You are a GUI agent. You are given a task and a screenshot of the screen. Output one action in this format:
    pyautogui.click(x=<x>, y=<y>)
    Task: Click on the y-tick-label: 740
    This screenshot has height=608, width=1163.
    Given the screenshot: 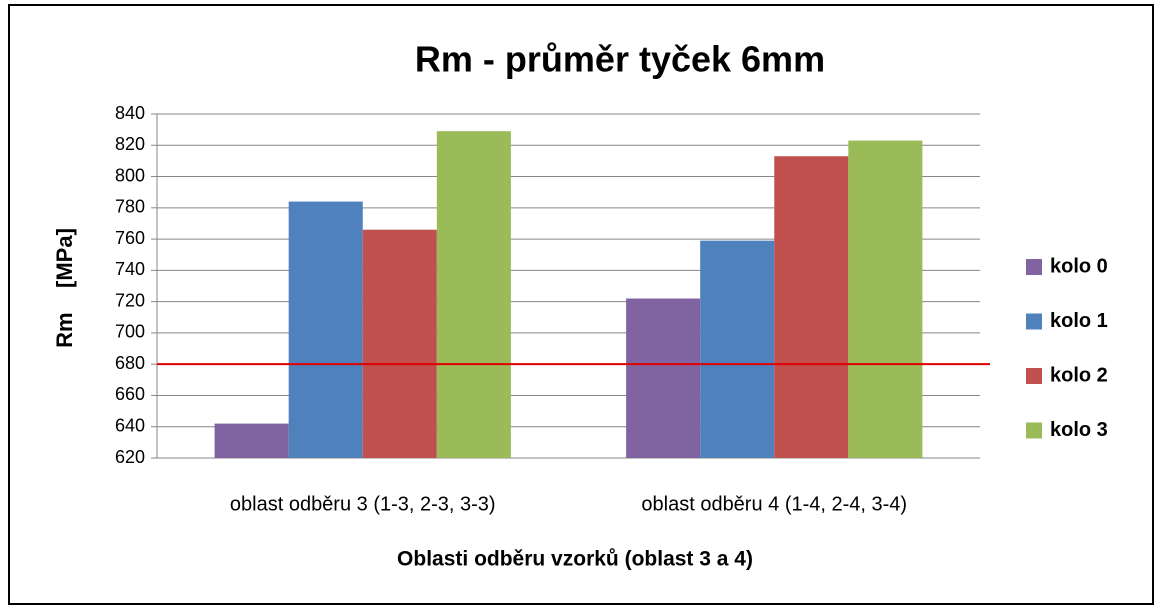 What is the action you would take?
    pyautogui.click(x=130, y=269)
    